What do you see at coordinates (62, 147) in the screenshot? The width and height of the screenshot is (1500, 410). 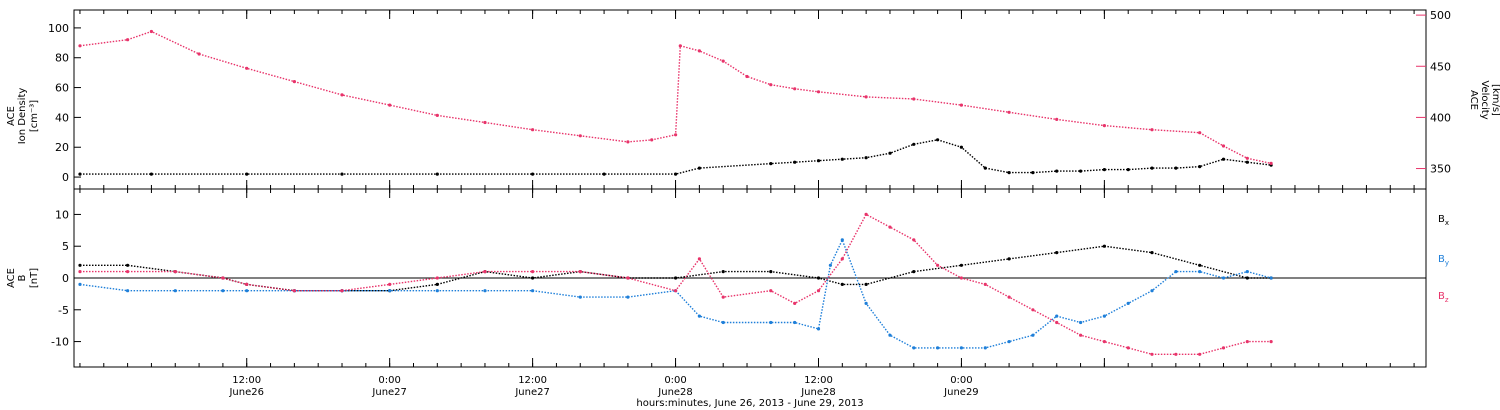 I see `top-ytick-label: 20` at bounding box center [62, 147].